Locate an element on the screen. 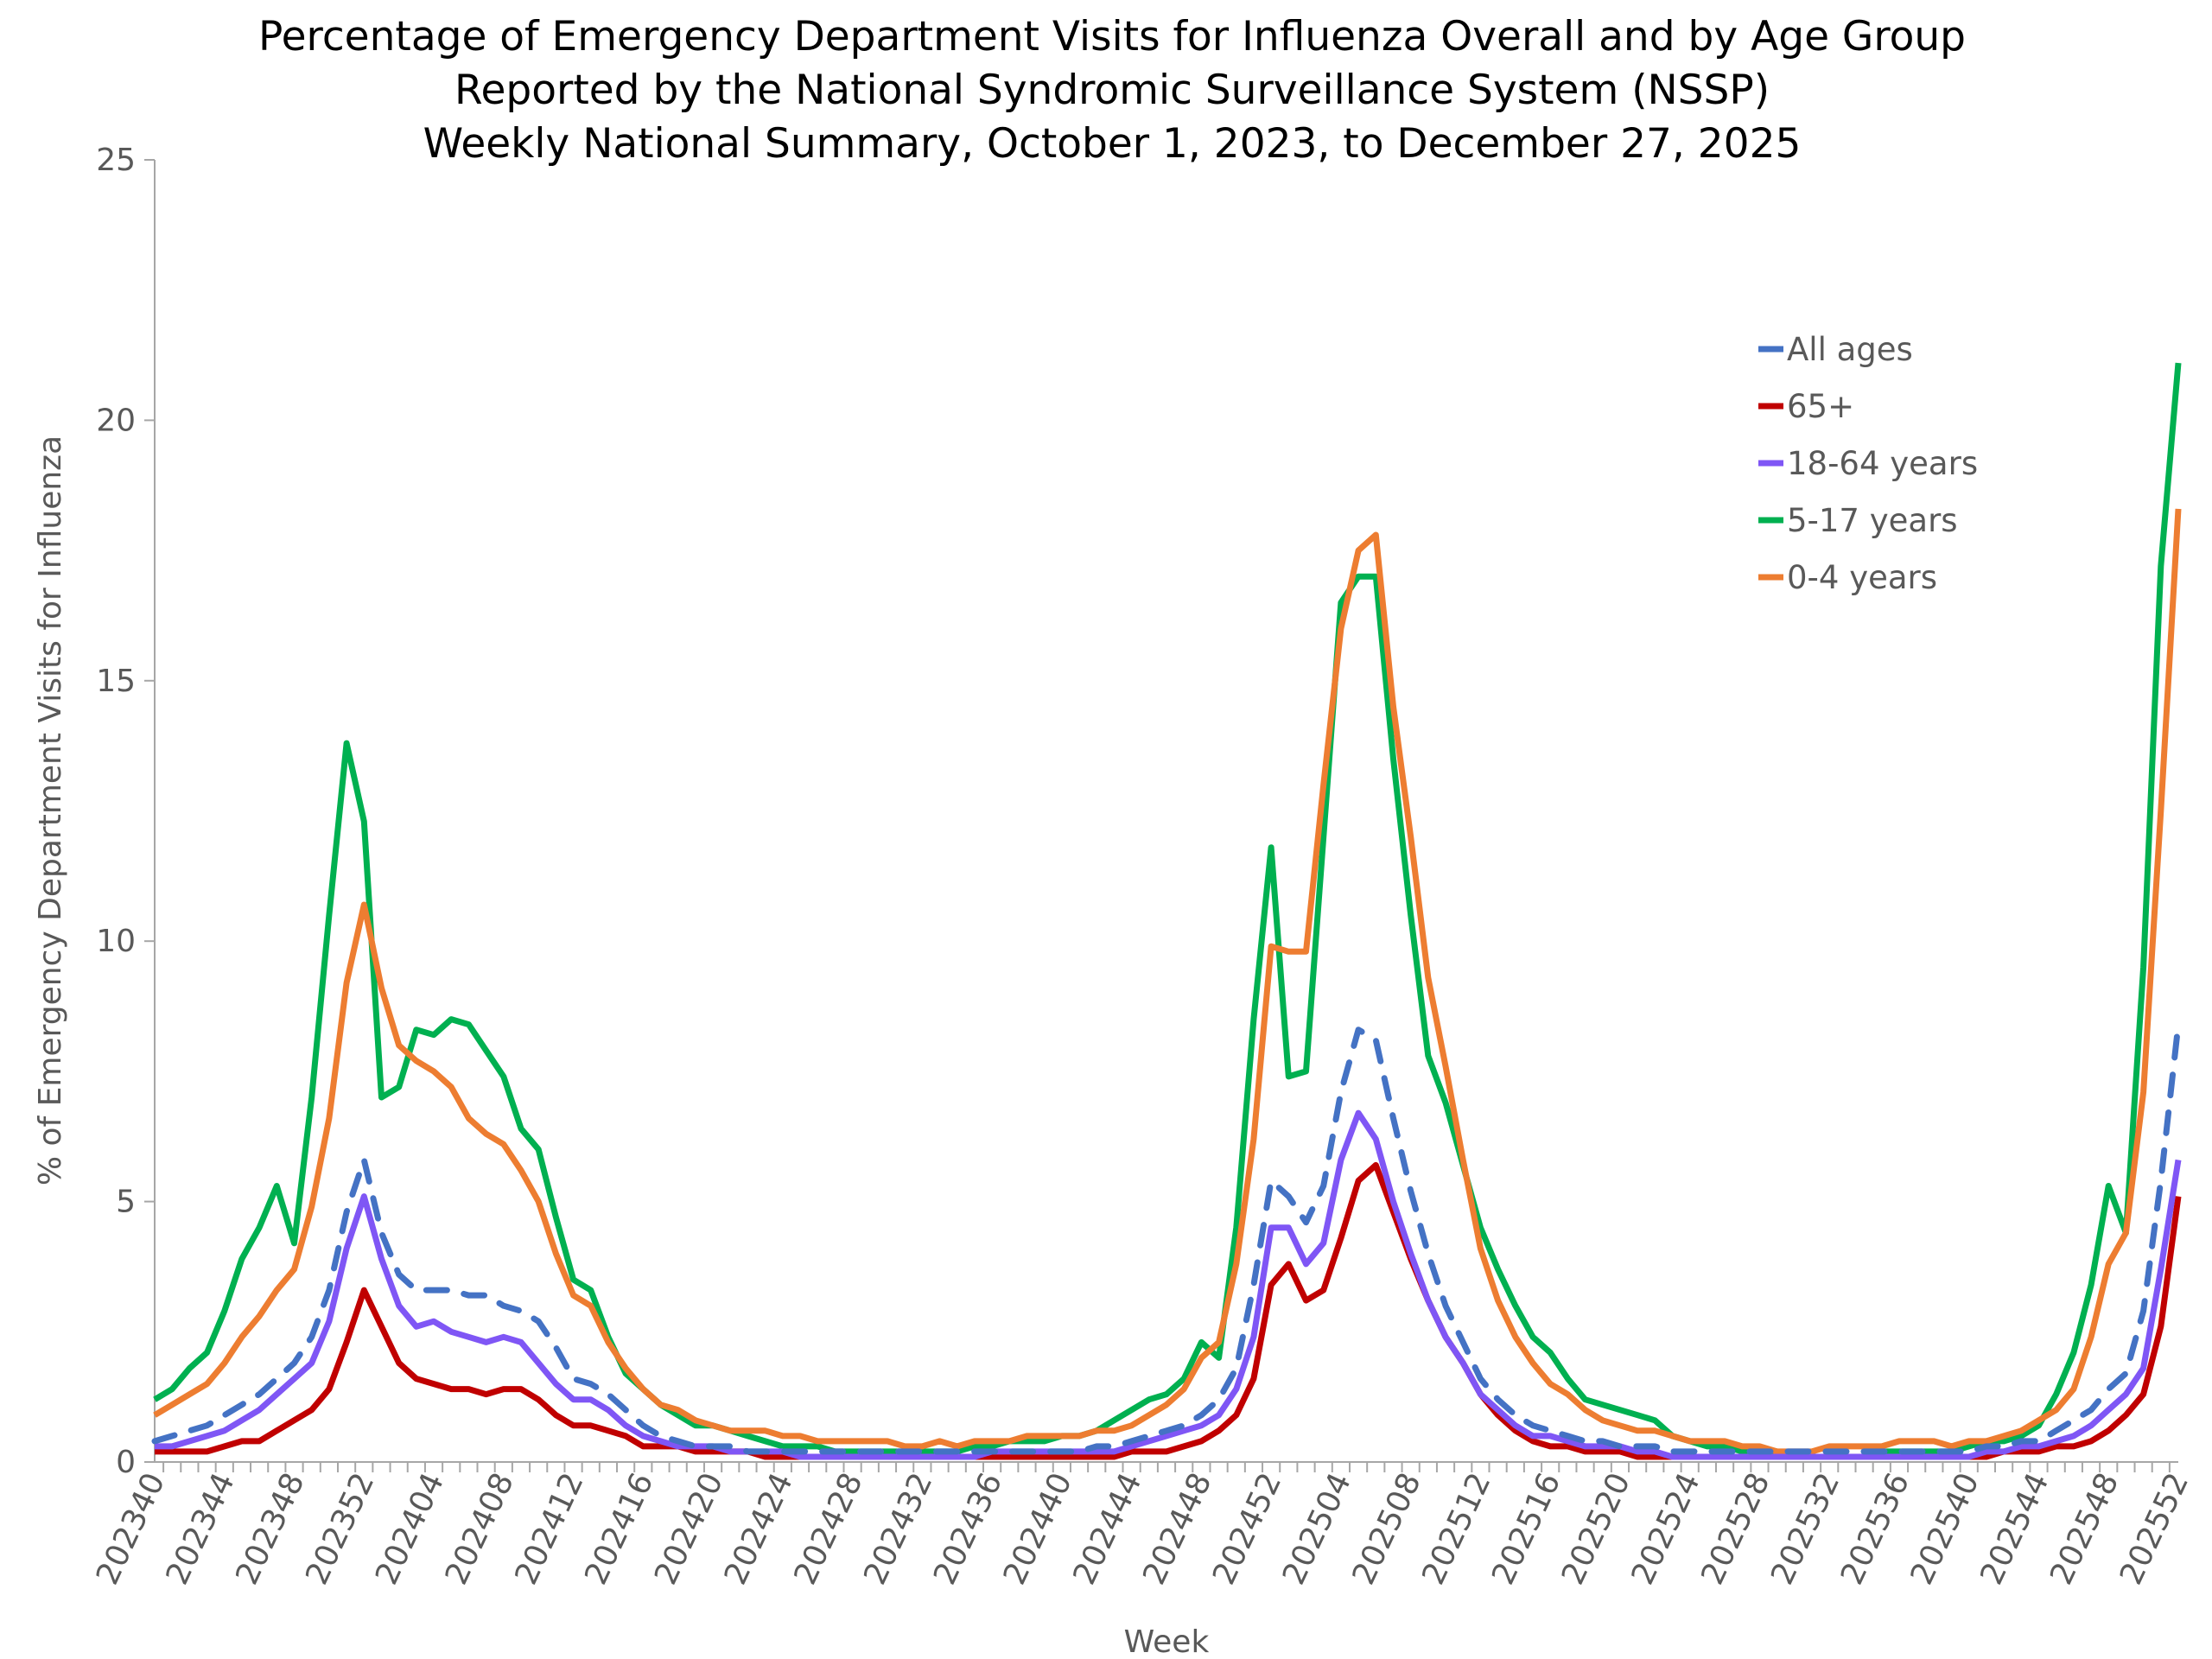 The width and height of the screenshot is (2212, 1659). x-tick-label: 202408 is located at coordinates (480, 1528).